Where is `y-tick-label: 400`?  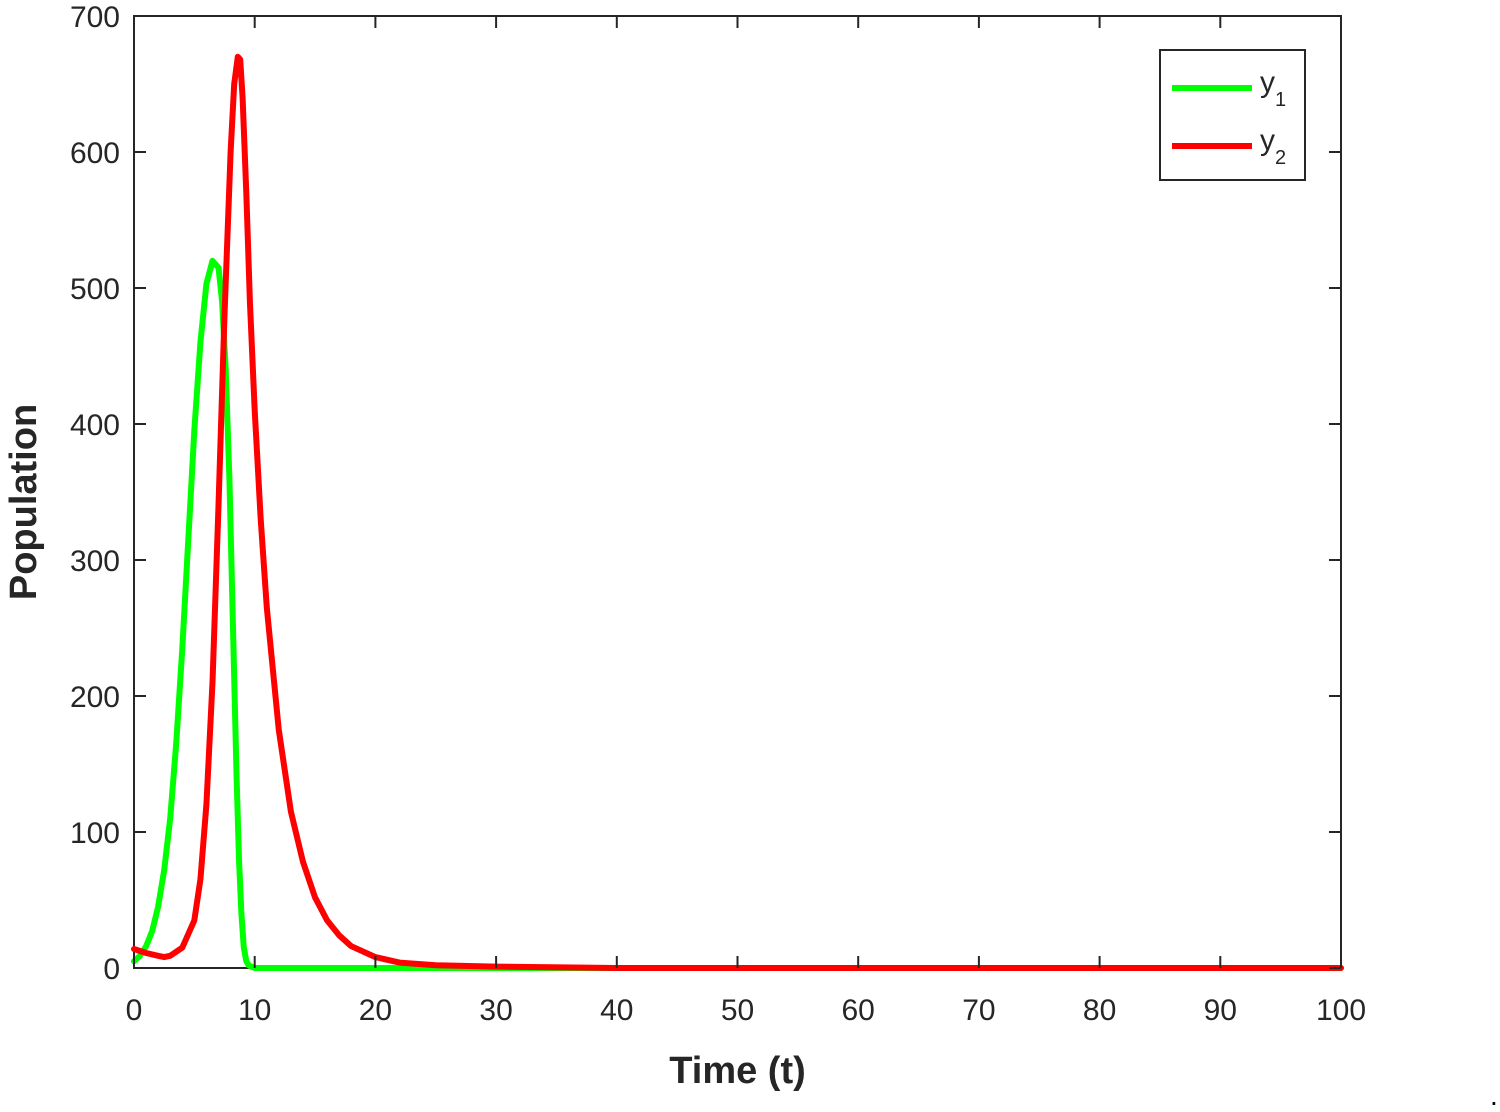 y-tick-label: 400 is located at coordinates (95, 425).